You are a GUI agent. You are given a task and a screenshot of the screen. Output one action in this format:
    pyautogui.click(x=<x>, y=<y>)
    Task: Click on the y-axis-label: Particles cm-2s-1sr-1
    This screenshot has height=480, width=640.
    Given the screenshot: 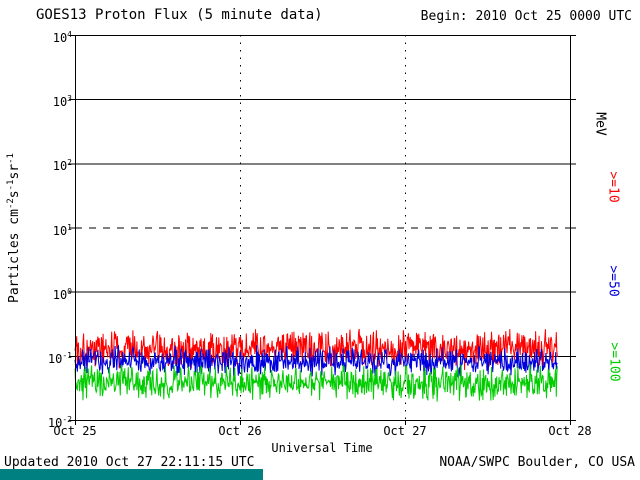 What is the action you would take?
    pyautogui.click(x=14, y=228)
    